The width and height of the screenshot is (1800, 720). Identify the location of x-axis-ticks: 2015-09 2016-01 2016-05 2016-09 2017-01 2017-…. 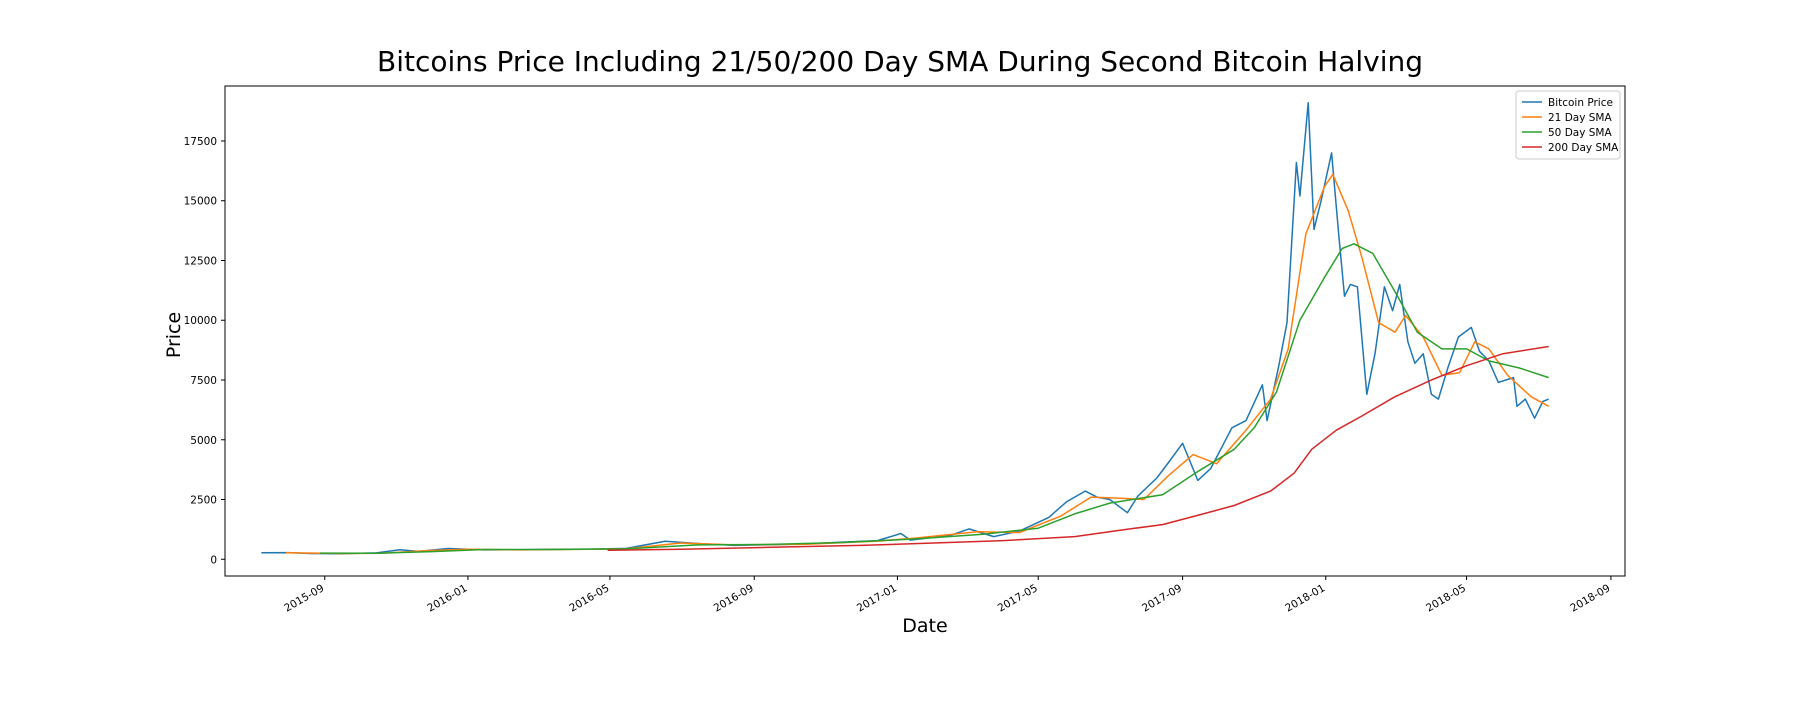
(947, 595).